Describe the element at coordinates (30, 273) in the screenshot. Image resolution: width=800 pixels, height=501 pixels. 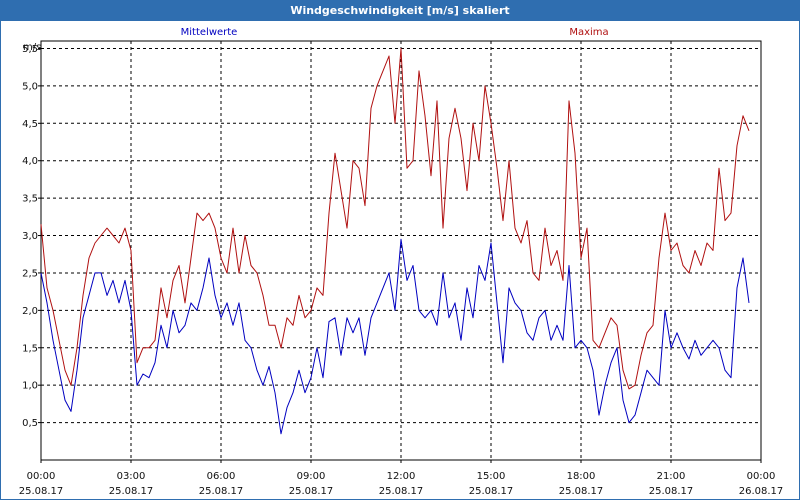
I see `y-tick-label: 2,5` at that location.